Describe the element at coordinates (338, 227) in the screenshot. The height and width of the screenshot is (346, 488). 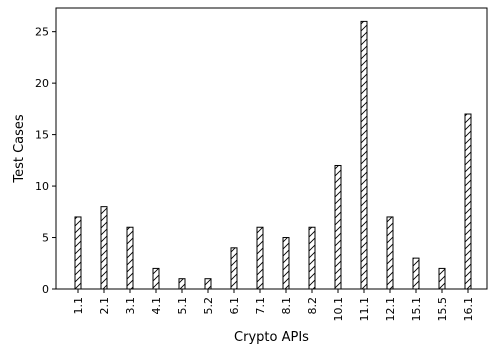
I see `bar-10.1` at that location.